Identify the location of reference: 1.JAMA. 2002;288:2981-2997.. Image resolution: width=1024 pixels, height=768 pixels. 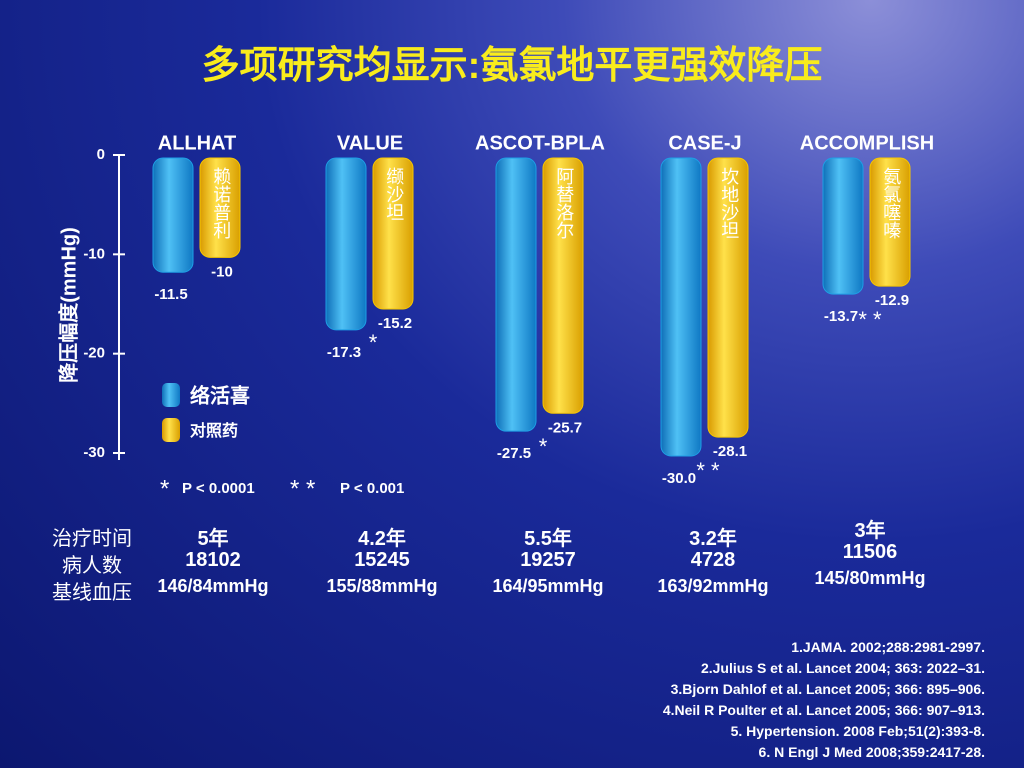
(888, 647).